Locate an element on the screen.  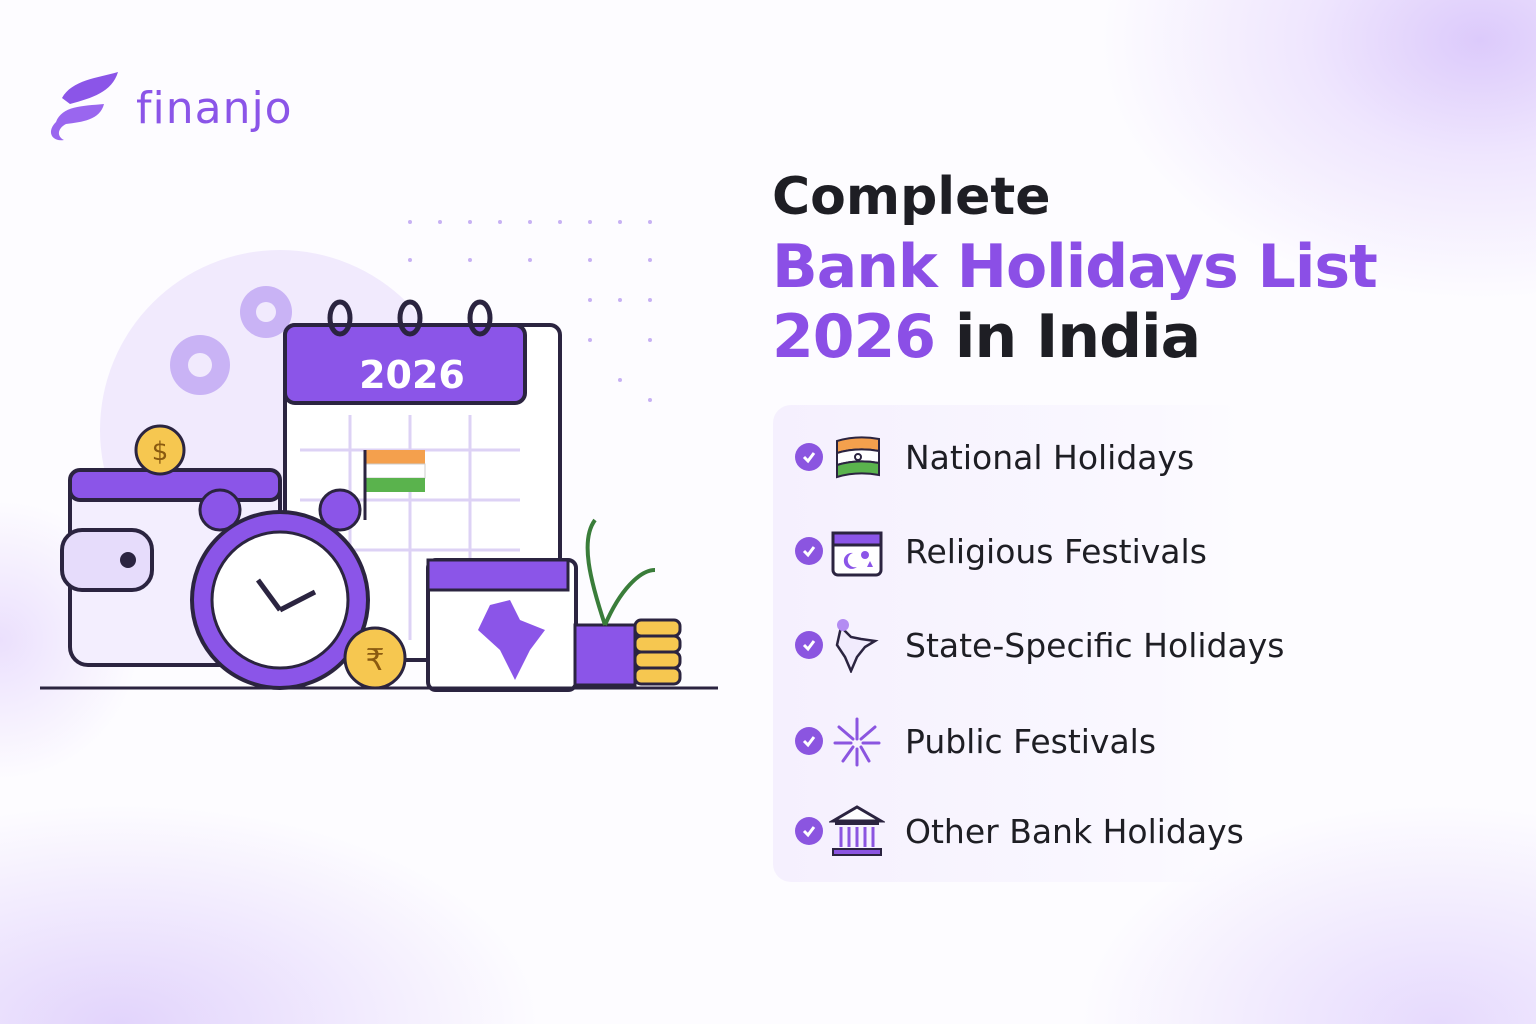
dollar-coin-symbol: $ is located at coordinates (160, 452).